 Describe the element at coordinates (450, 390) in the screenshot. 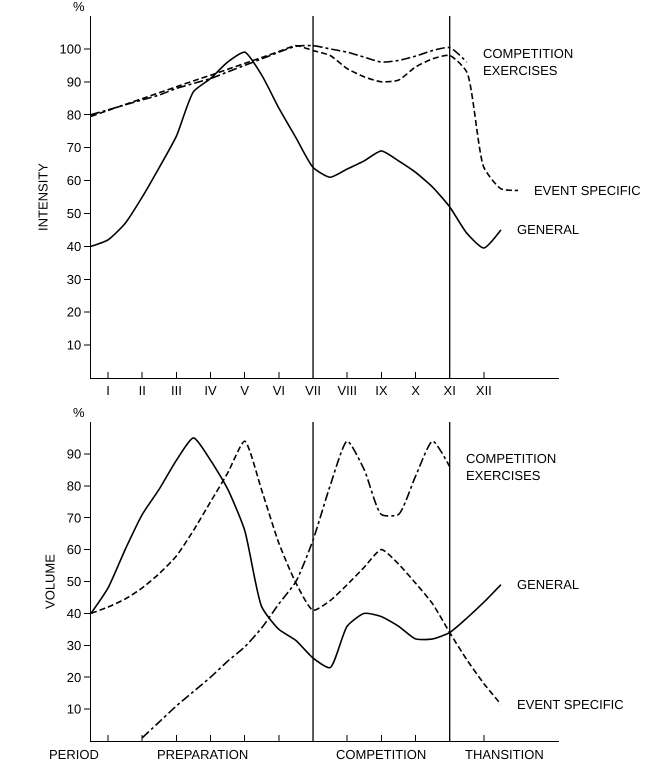

I see `x-tick-label: XI` at that location.